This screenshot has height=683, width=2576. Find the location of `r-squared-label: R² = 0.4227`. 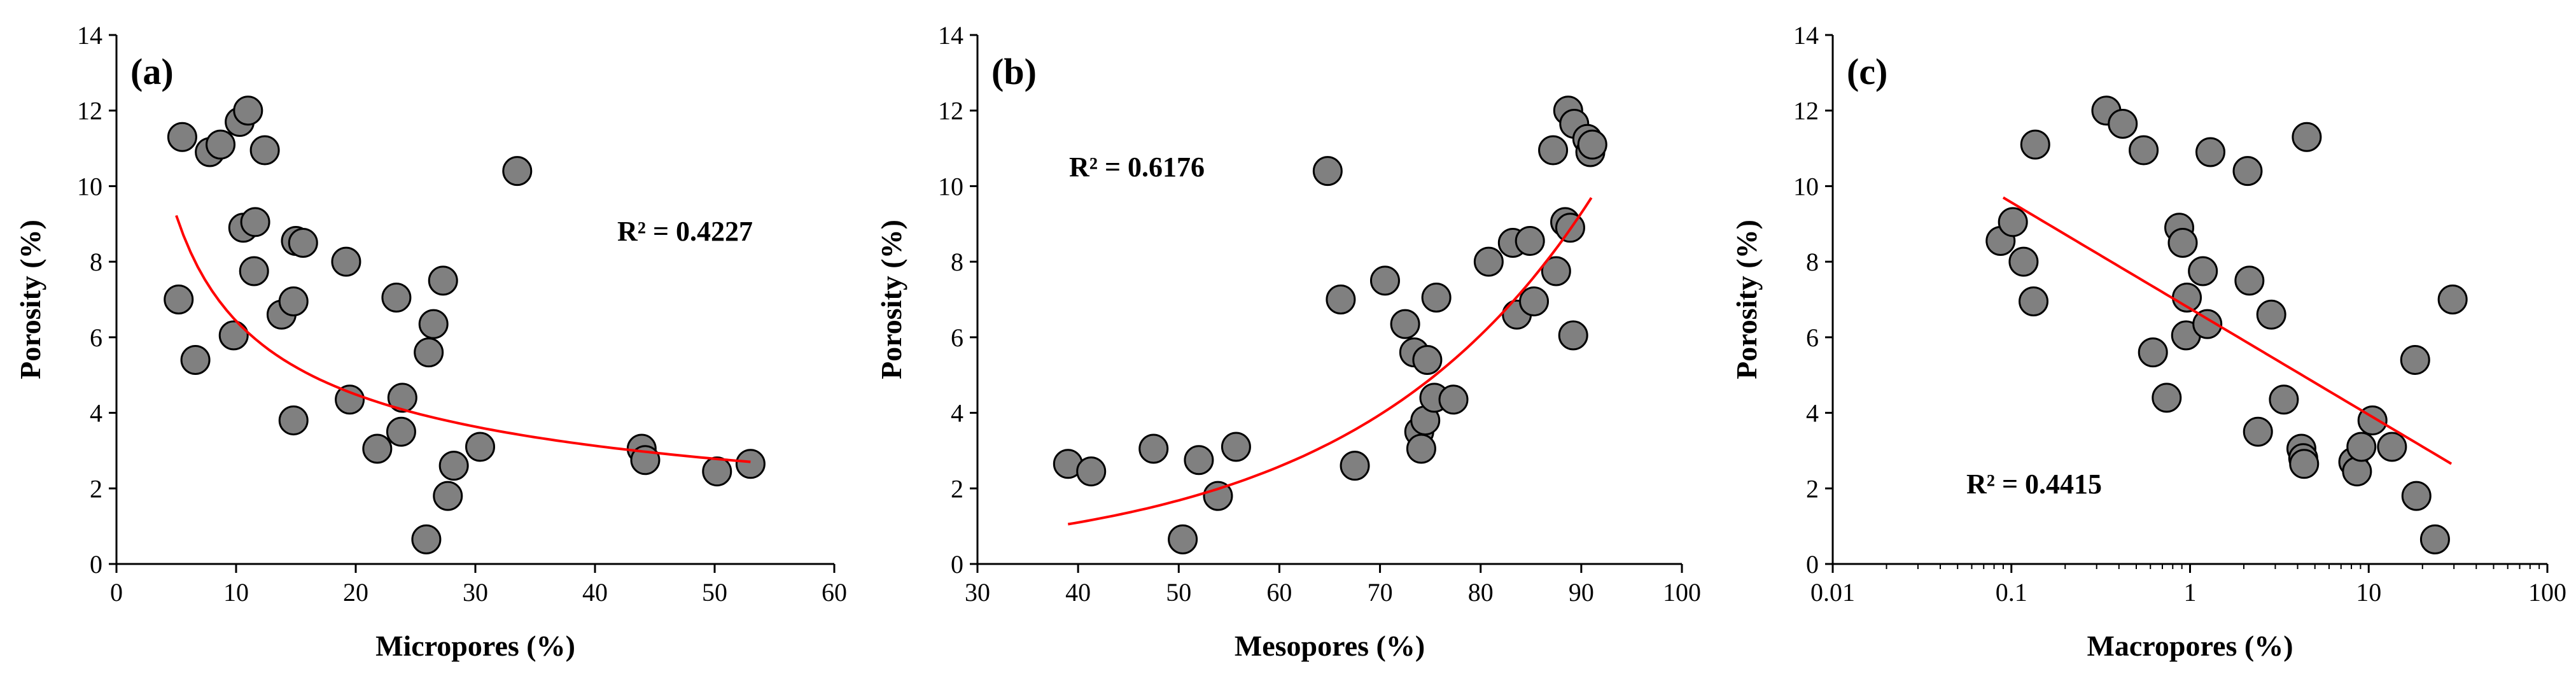

r-squared-label: R² = 0.4227 is located at coordinates (685, 231).